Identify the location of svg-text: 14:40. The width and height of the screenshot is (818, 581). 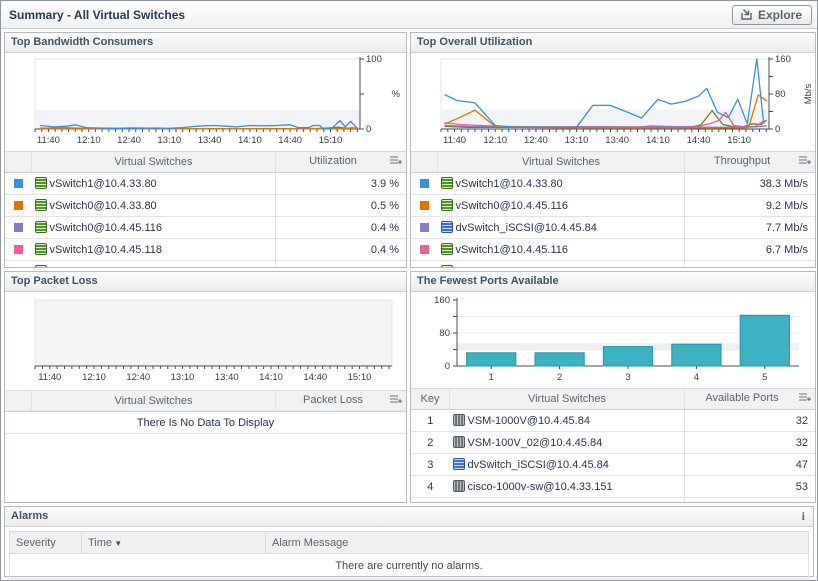
(290, 140).